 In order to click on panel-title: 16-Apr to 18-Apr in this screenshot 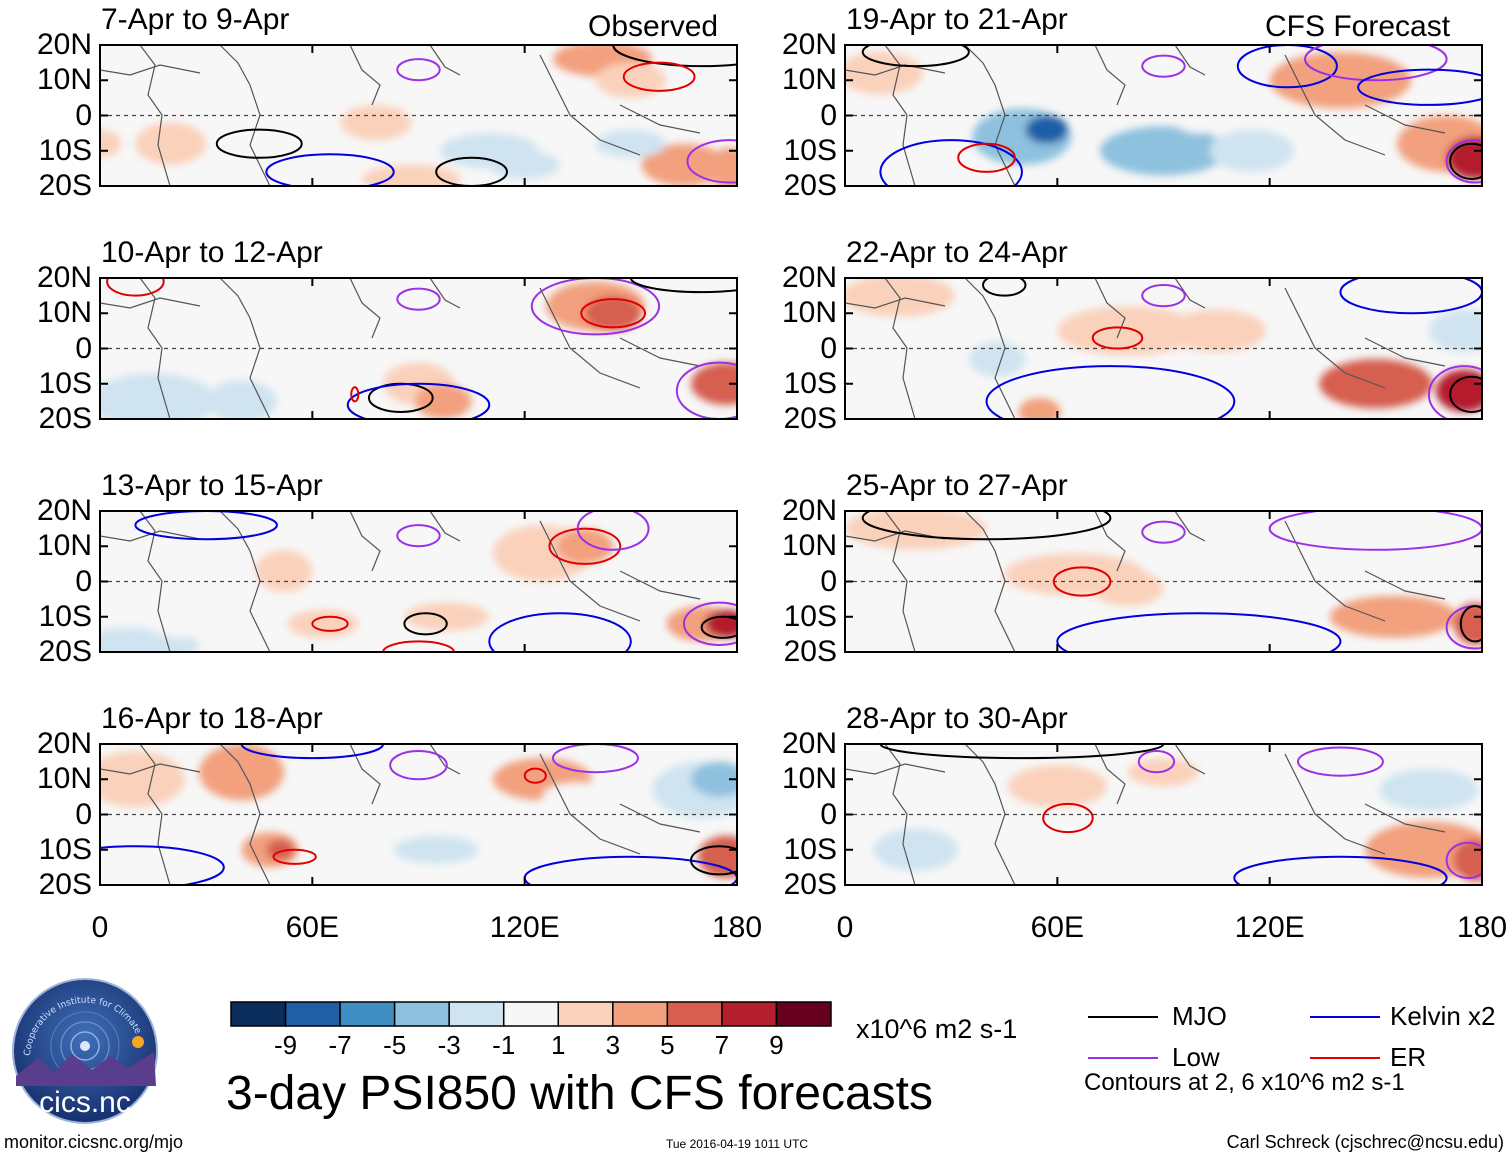, I will do `click(212, 718)`.